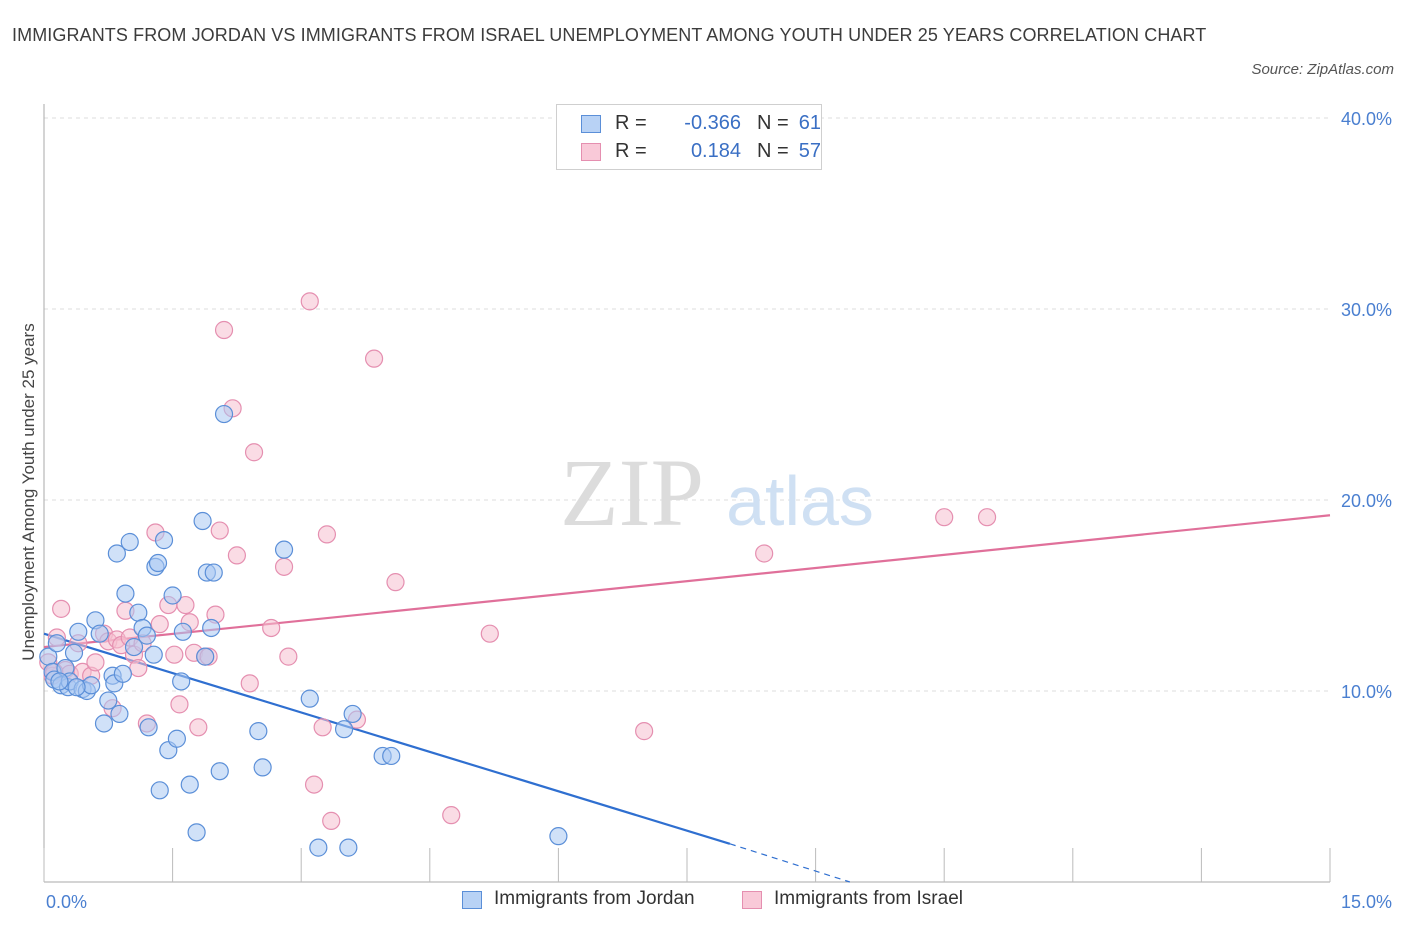 The height and width of the screenshot is (930, 1406). Describe the element at coordinates (717, 492) in the screenshot. I see `watermark: ZIP atlas` at that location.